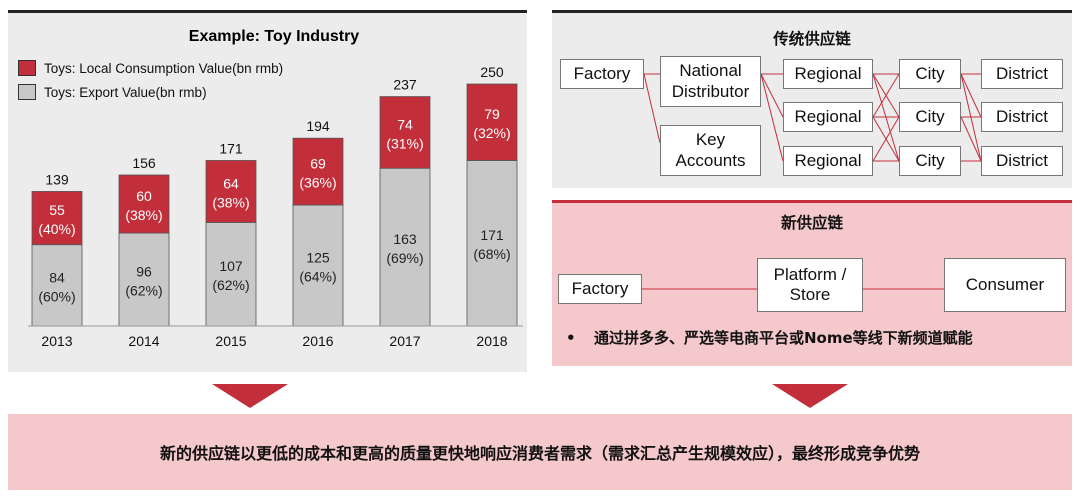 This screenshot has height=496, width=1080. Describe the element at coordinates (317, 341) in the screenshot. I see `x-tick-label: 2016` at that location.